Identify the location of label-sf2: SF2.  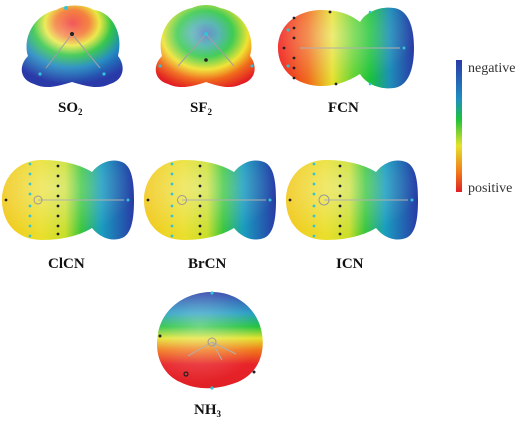
(201, 108).